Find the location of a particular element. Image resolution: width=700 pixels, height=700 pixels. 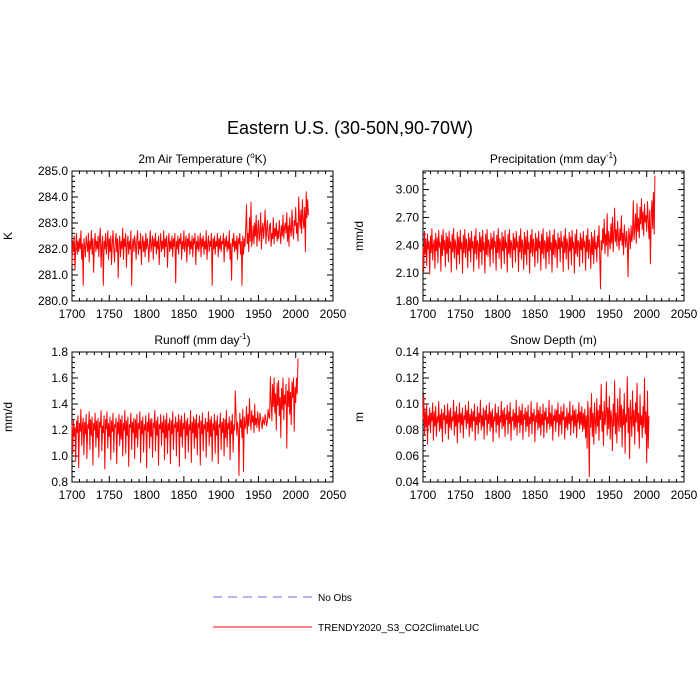

temperature-title-main: 2m Air Temperature ( is located at coordinates (194, 159).